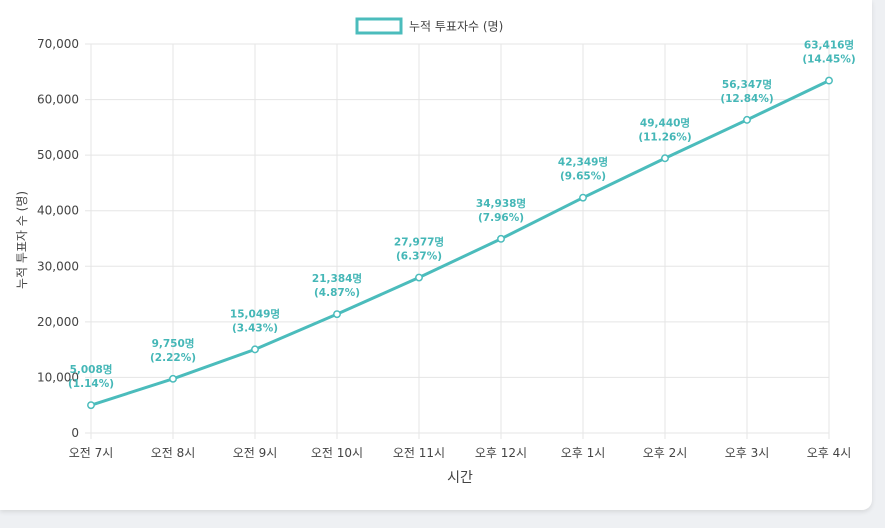 Image resolution: width=885 pixels, height=528 pixels. What do you see at coordinates (91, 369) in the screenshot?
I see `data-label-count: 5,008명` at bounding box center [91, 369].